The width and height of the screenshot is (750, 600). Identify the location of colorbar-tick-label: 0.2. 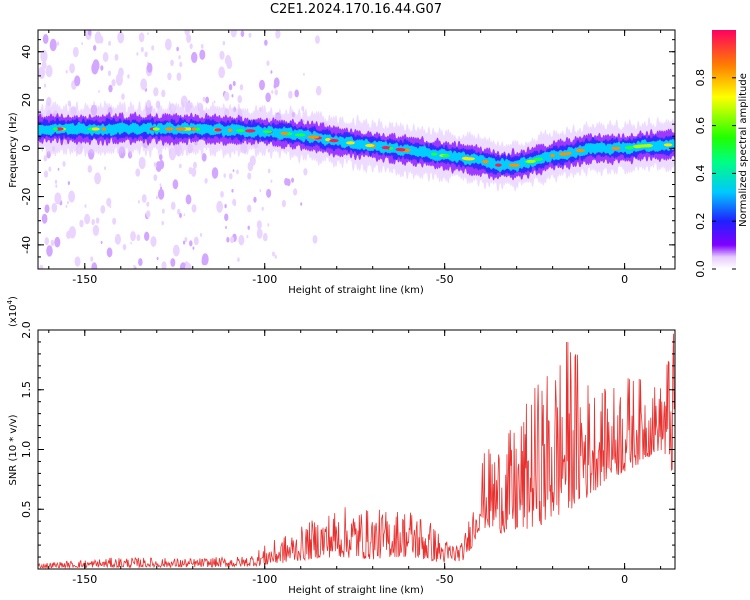
(700, 221).